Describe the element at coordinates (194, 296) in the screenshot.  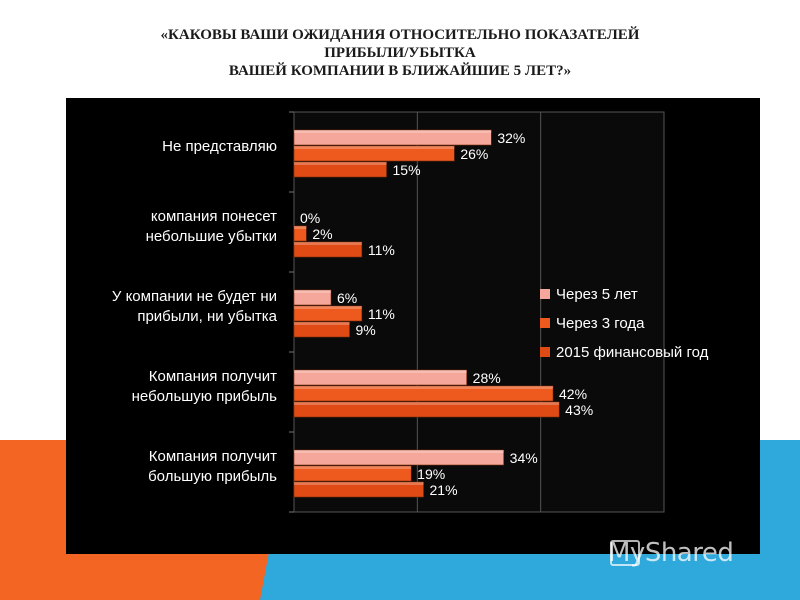
I see `category-label: У компании не будет ни` at that location.